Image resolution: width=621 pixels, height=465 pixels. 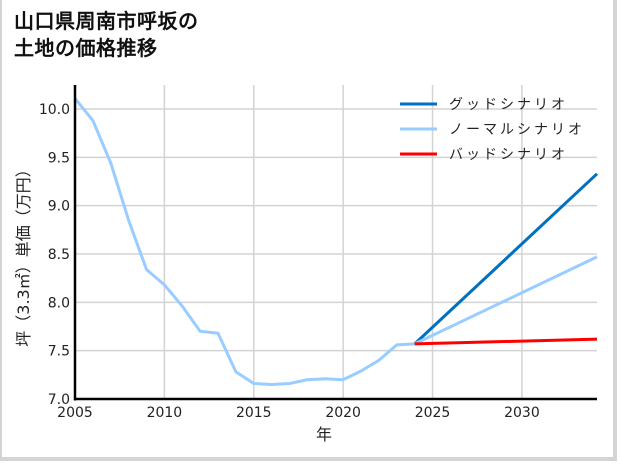 I want to click on chart-title: 山口県周南市呼坂の 土地の価格推移, so click(x=106, y=35).